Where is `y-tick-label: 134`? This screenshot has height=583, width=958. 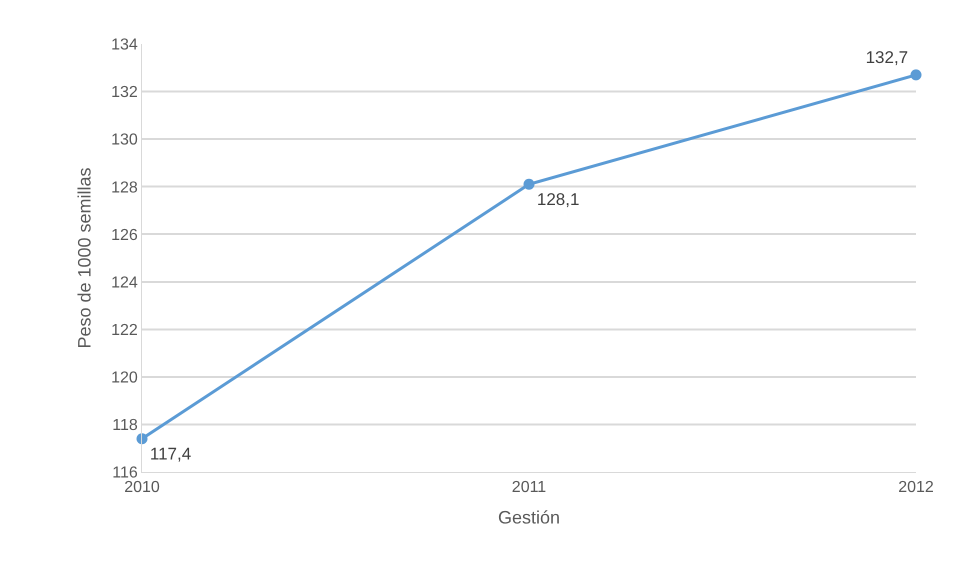 y-tick-label: 134 is located at coordinates (124, 45).